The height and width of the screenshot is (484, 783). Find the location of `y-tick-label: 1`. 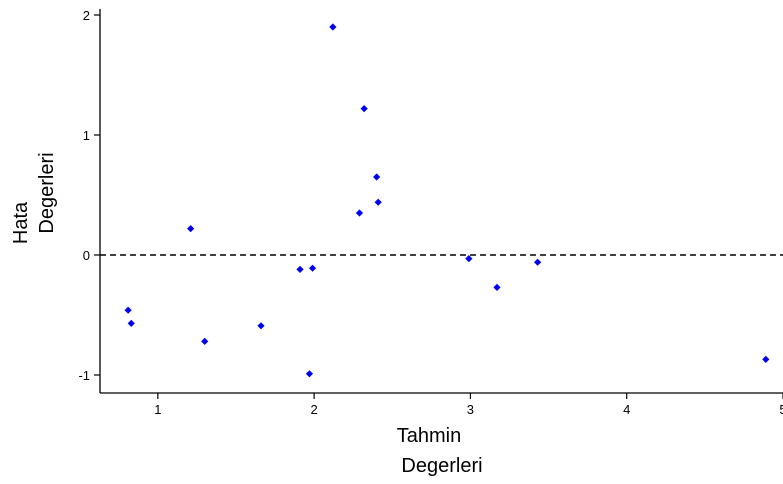

y-tick-label: 1 is located at coordinates (86, 135).